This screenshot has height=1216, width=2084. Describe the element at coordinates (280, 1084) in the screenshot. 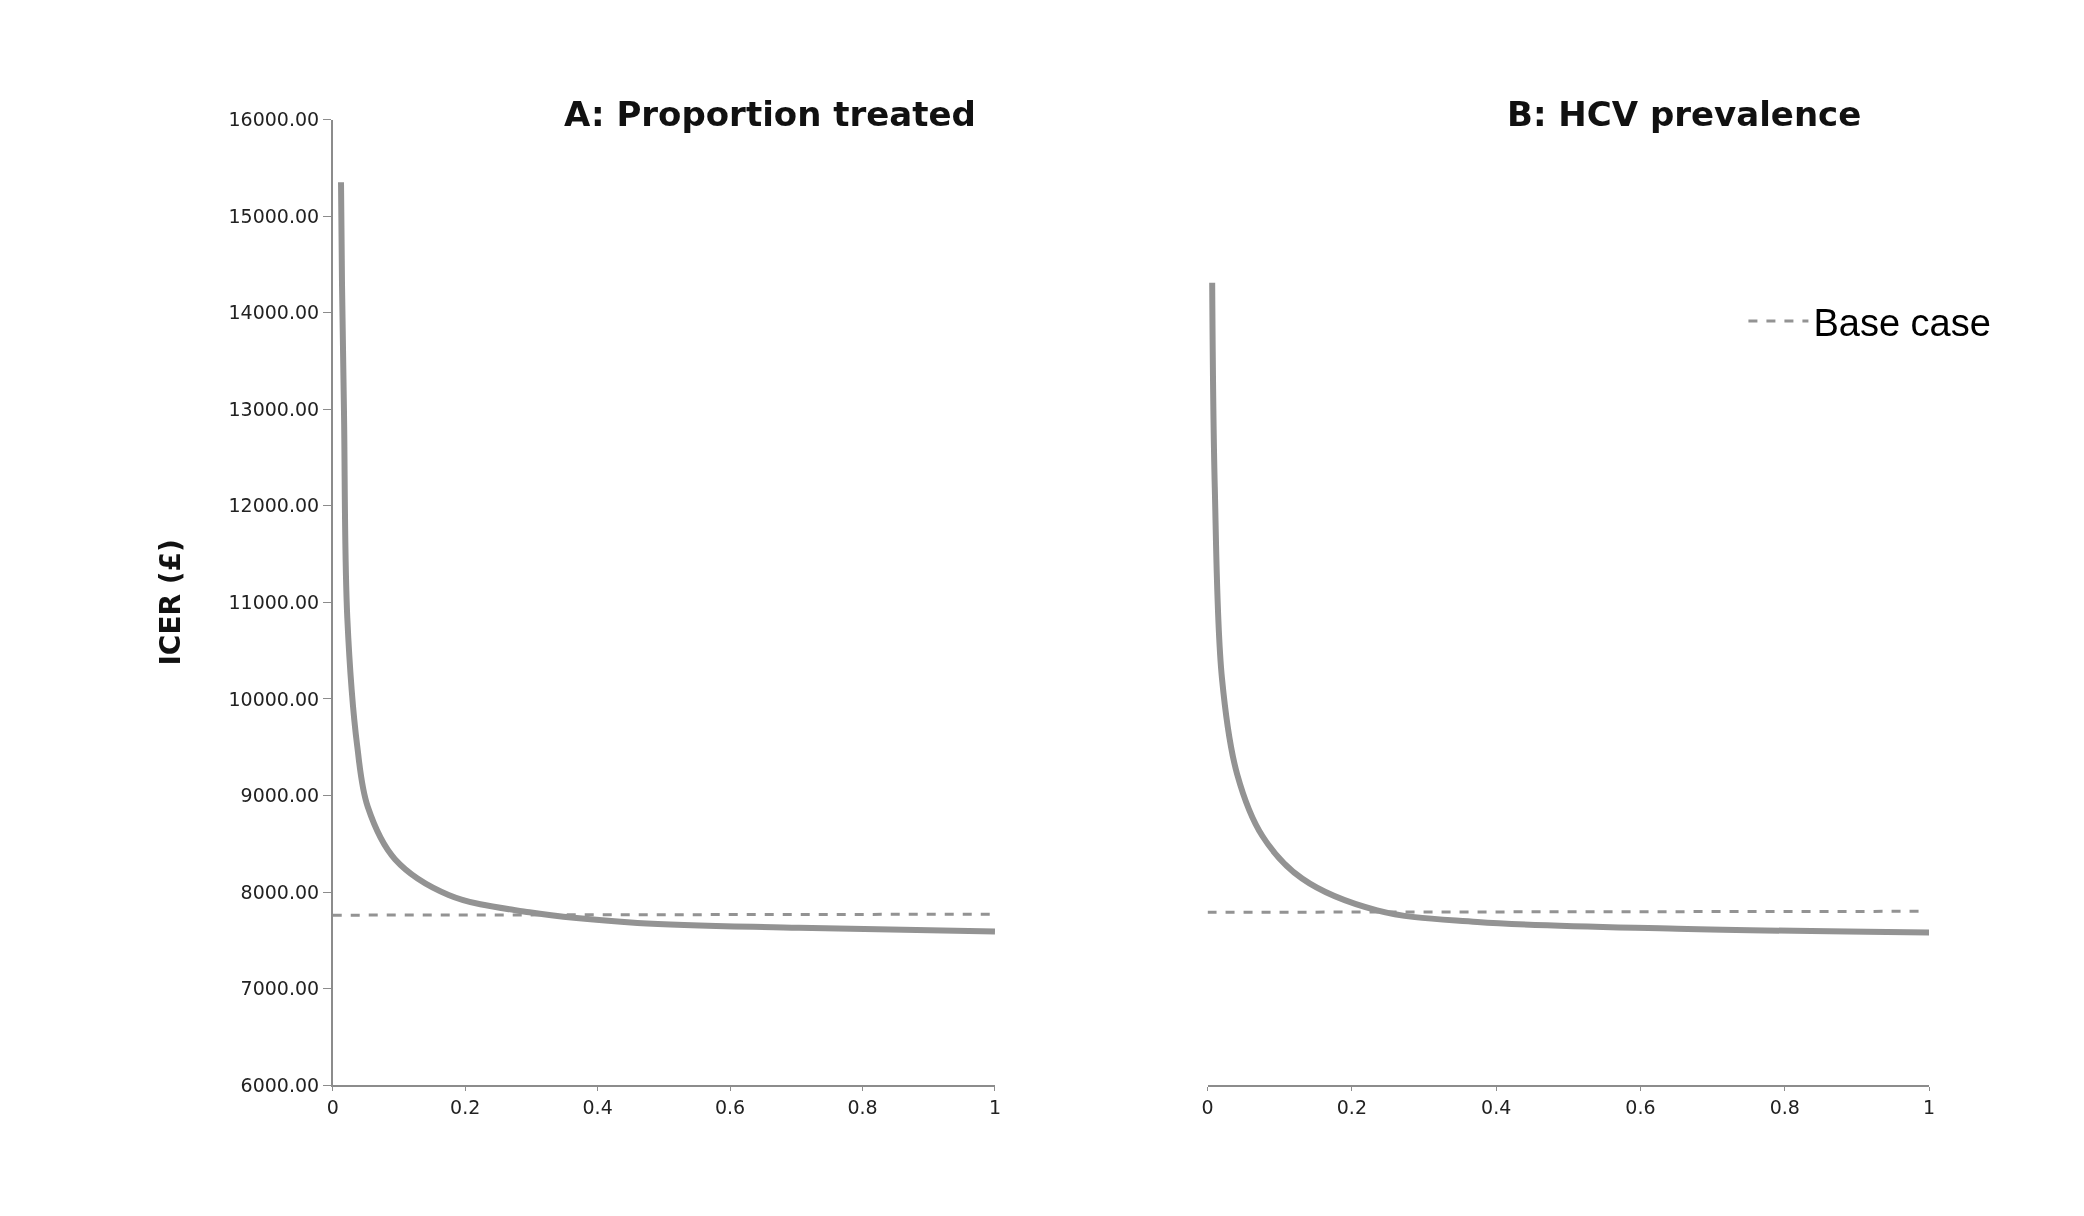

I see `y-tick-label: 6000.00` at that location.